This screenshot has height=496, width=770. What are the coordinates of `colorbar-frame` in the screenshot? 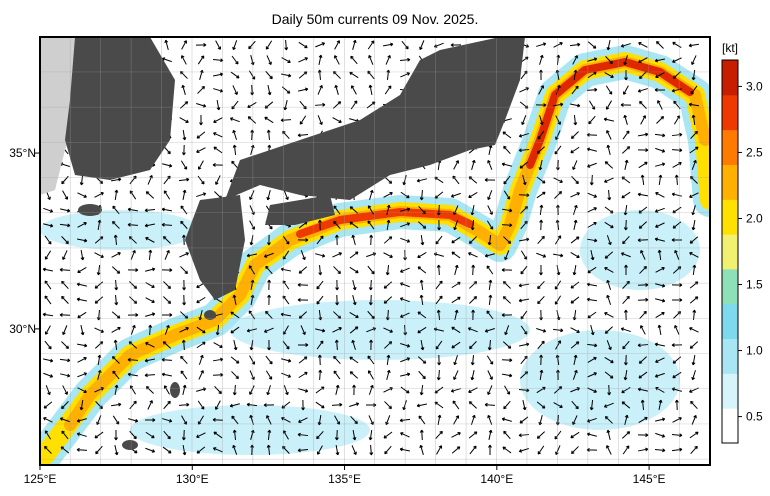 It's located at (730, 251).